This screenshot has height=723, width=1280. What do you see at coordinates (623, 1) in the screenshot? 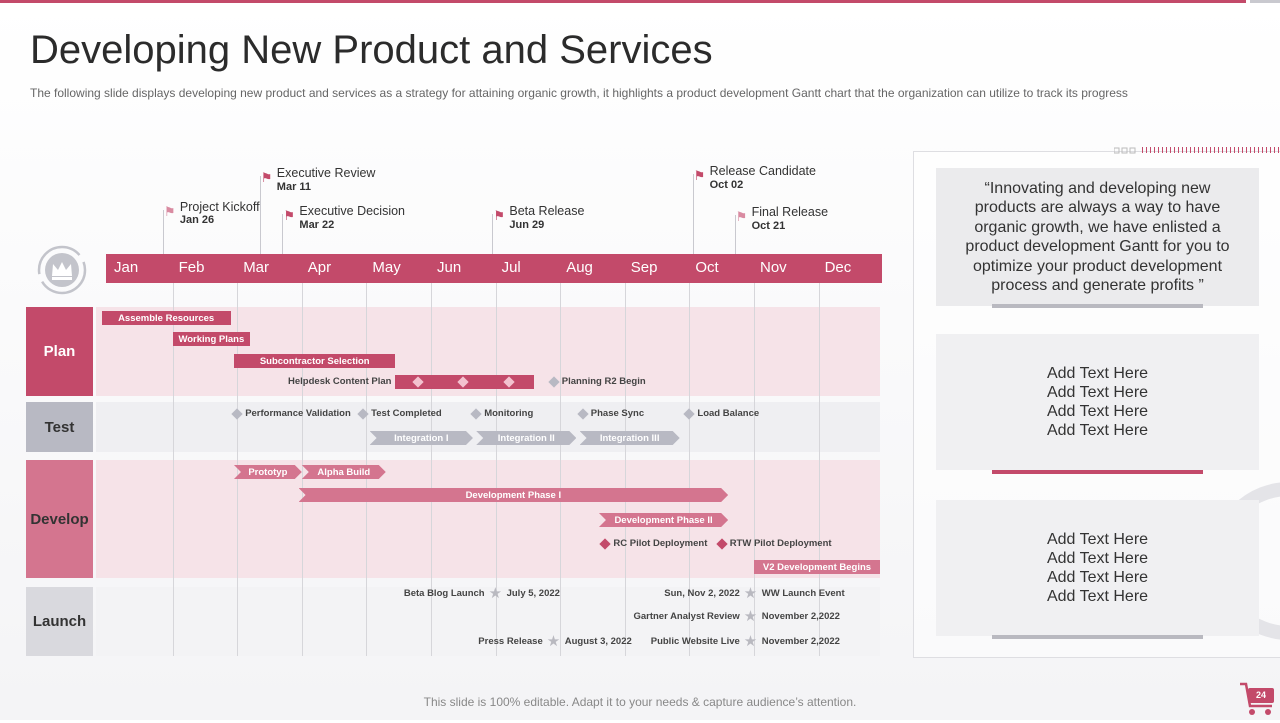
I see `top-accent-line` at bounding box center [623, 1].